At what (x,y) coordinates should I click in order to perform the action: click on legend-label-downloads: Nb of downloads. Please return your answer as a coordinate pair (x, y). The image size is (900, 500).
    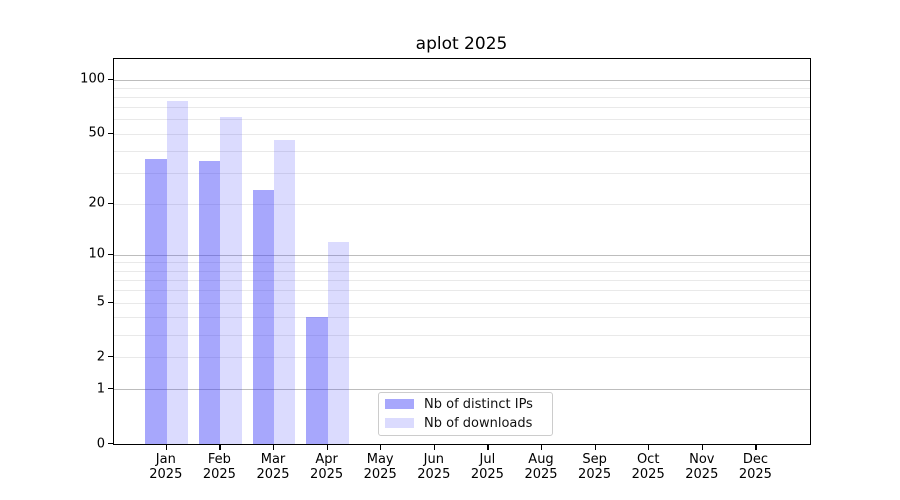
    Looking at the image, I should click on (478, 423).